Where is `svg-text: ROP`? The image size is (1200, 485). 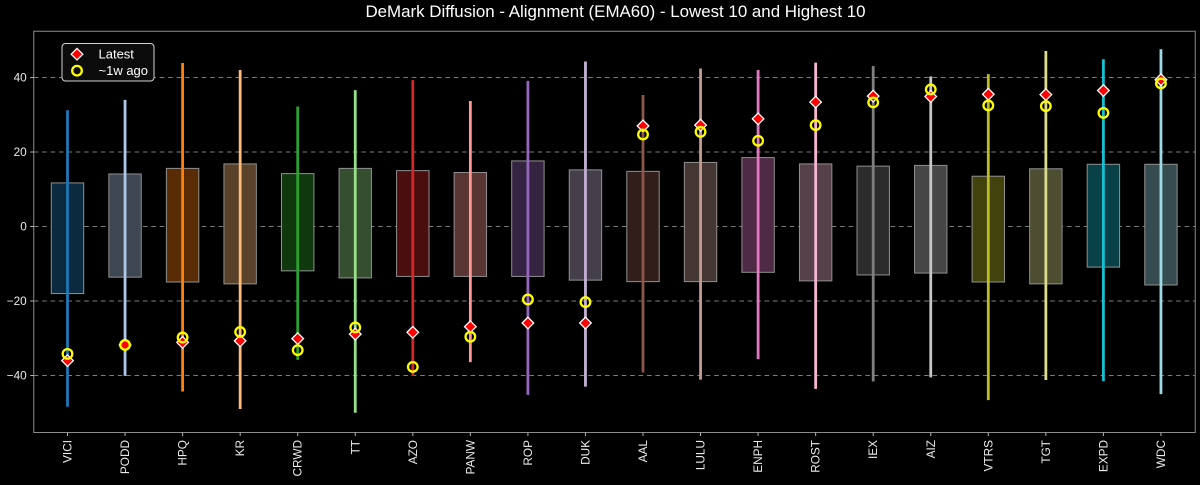 svg-text: ROP is located at coordinates (528, 453).